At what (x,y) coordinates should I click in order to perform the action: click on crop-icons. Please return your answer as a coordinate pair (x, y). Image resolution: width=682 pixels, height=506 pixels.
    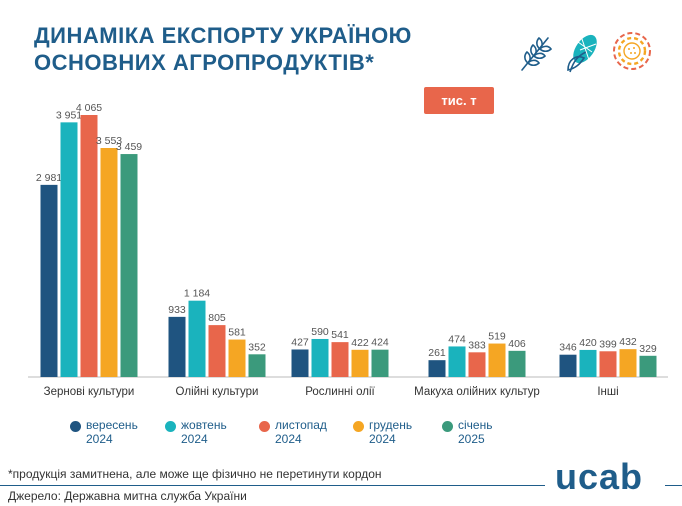
    Looking at the image, I should click on (586, 52).